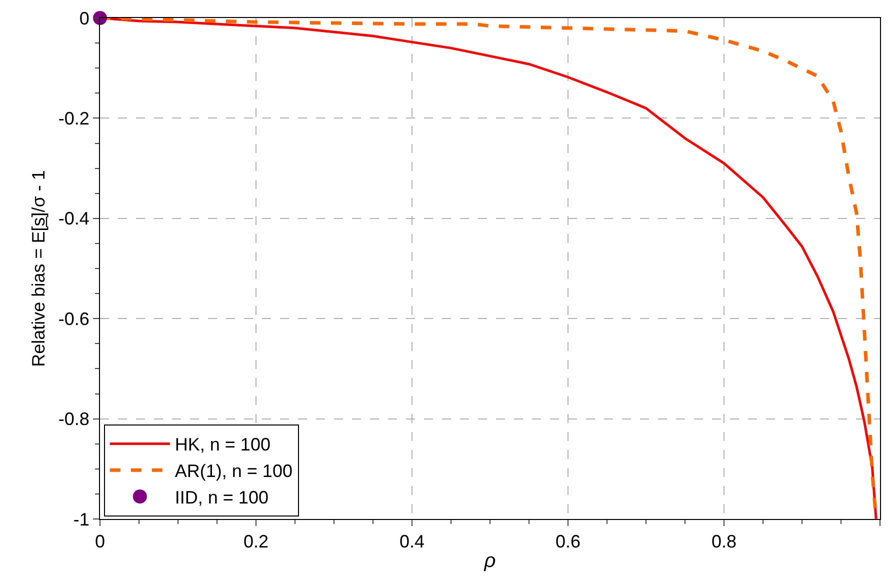  Describe the element at coordinates (221, 498) in the screenshot. I see `legend-label: IID, n = 100` at that location.